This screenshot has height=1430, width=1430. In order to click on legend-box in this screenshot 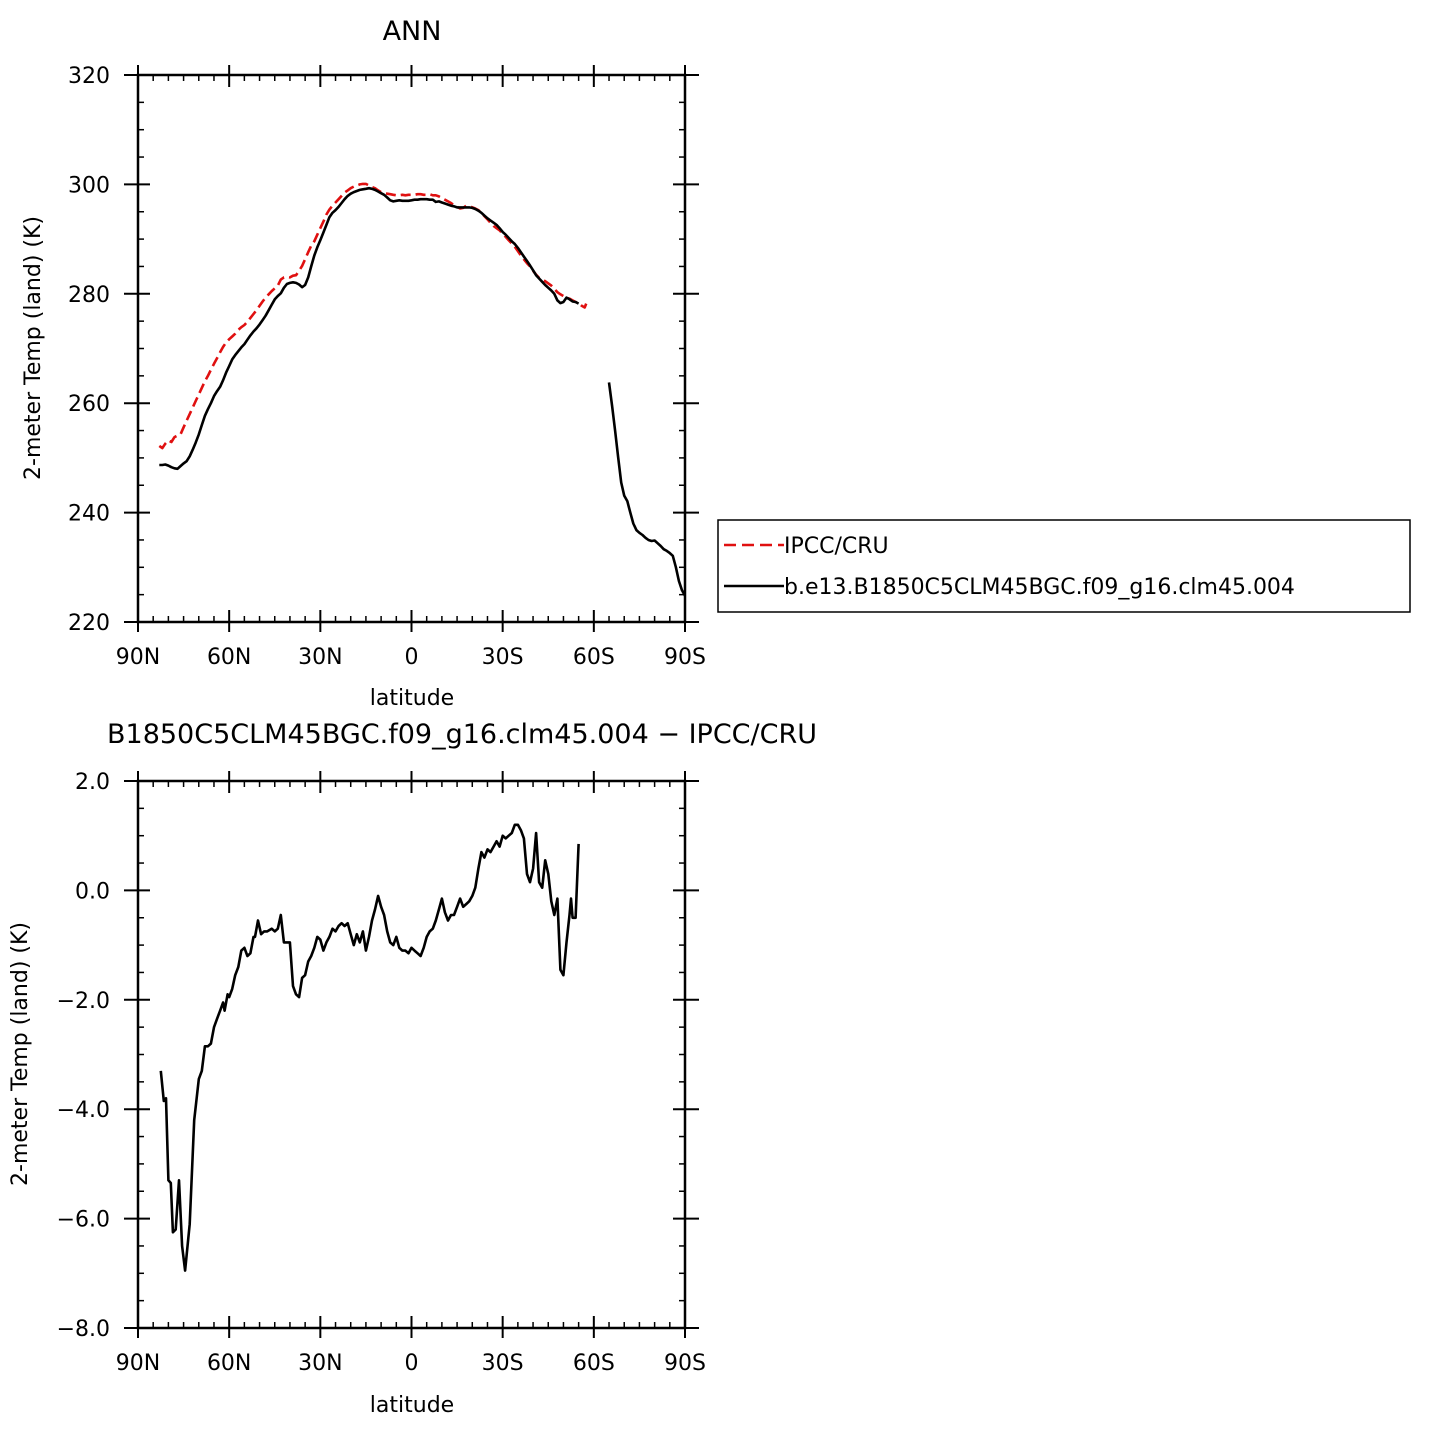, I will do `click(1064, 566)`.